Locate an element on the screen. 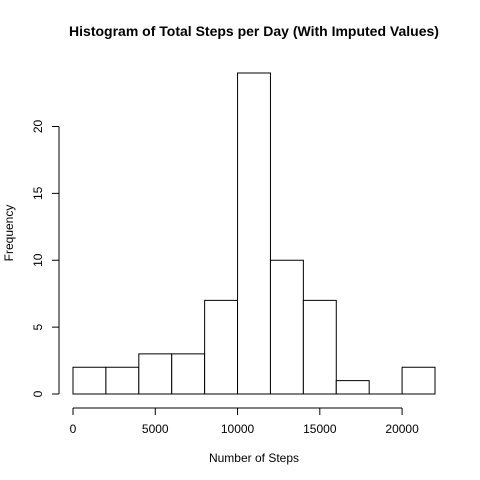 The image size is (480, 480). x-axis-label: Number of Steps is located at coordinates (254, 458).